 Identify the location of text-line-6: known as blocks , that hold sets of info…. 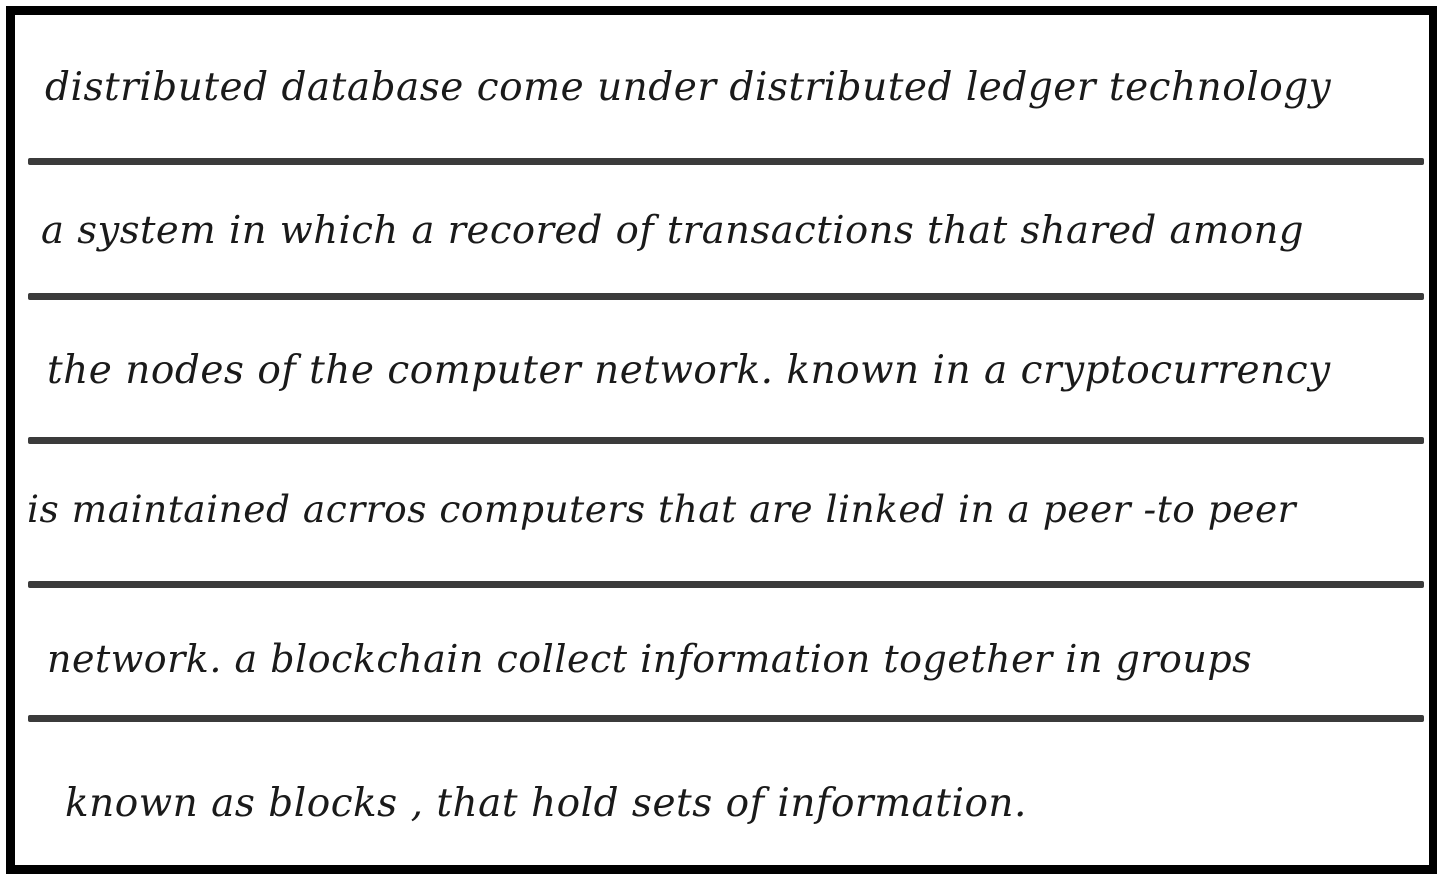
(546, 803).